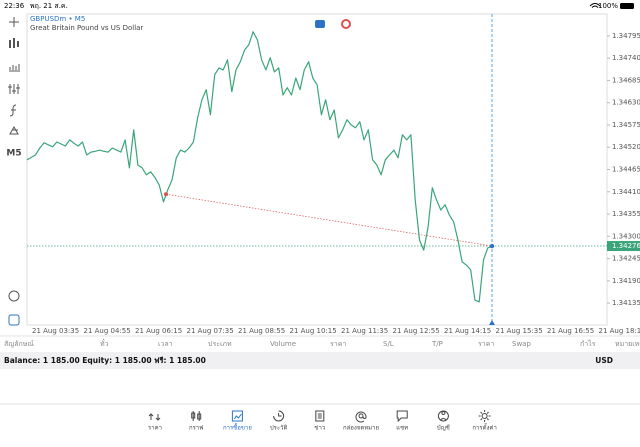  Describe the element at coordinates (492, 246) in the screenshot. I see `last-marker` at that location.